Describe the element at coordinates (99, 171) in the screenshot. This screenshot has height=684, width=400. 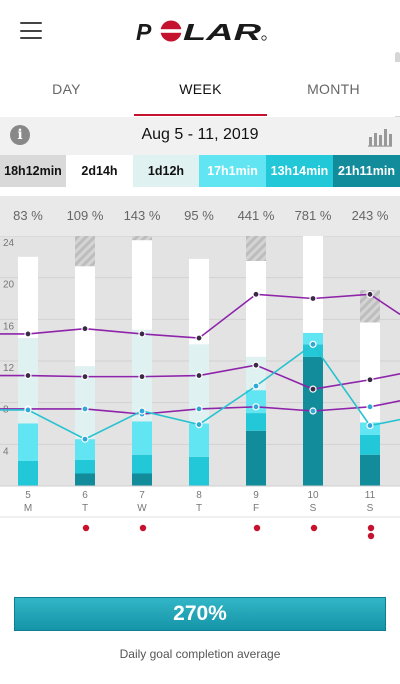
I see `summary-cell: 2d14h` at that location.